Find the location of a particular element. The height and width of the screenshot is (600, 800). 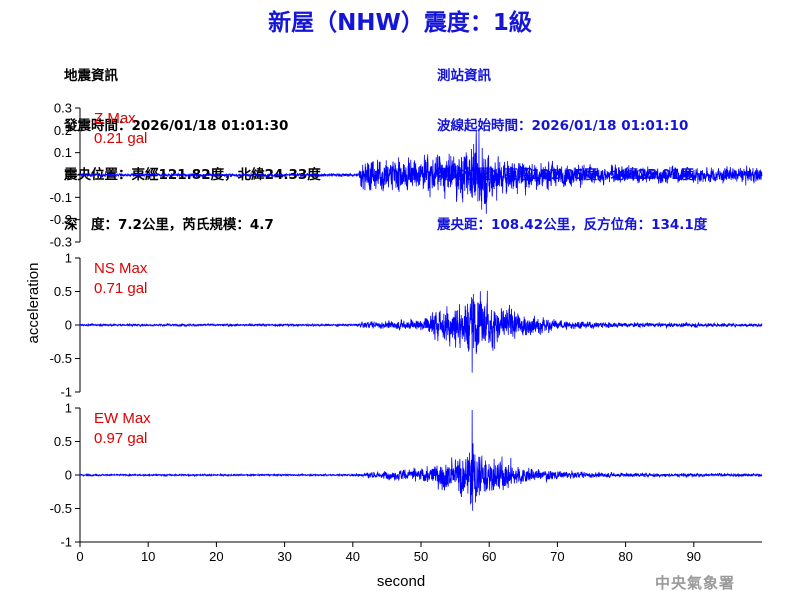

x-tick-label: 0 is located at coordinates (79, 556).